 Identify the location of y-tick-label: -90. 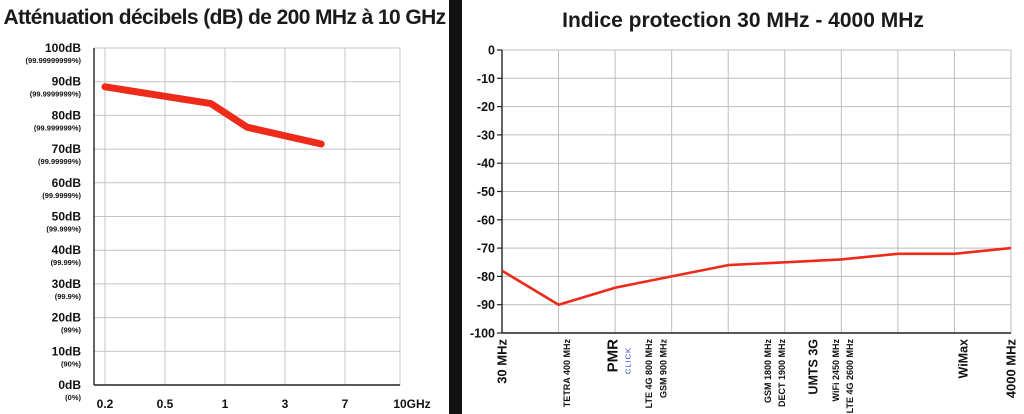
(486, 305).